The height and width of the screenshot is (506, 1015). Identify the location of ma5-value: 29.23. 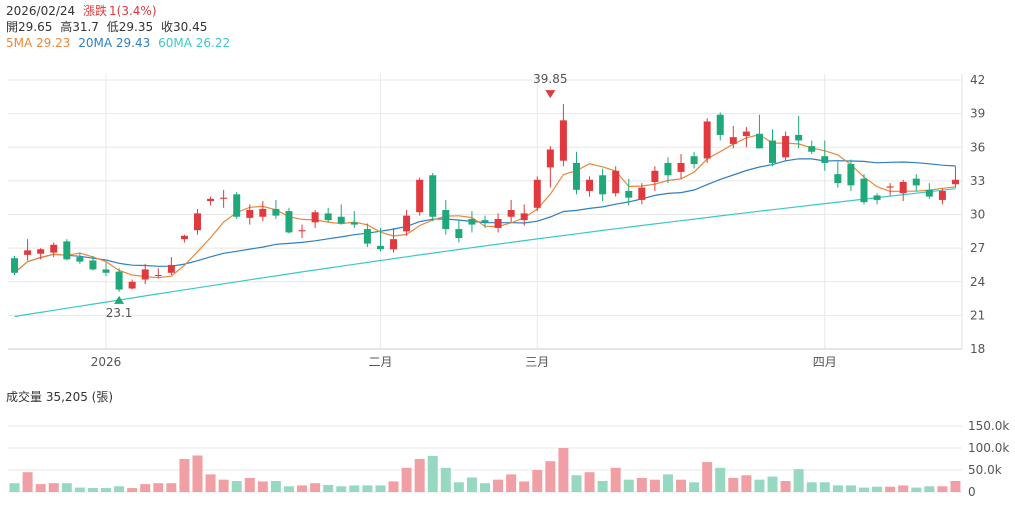
(53, 43).